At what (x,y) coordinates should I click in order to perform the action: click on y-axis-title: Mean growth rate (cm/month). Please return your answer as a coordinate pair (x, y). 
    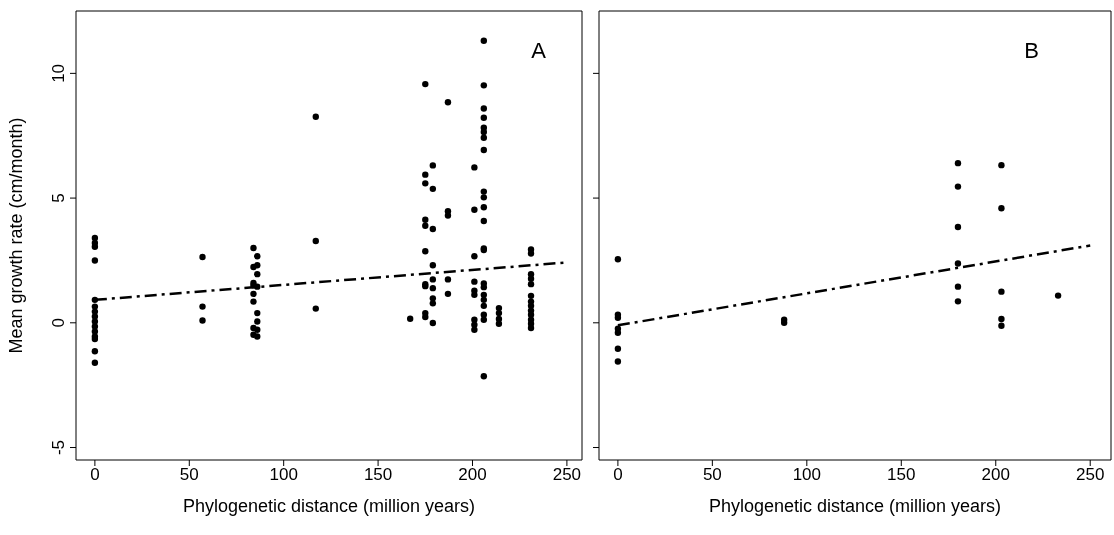
    Looking at the image, I should click on (16, 235).